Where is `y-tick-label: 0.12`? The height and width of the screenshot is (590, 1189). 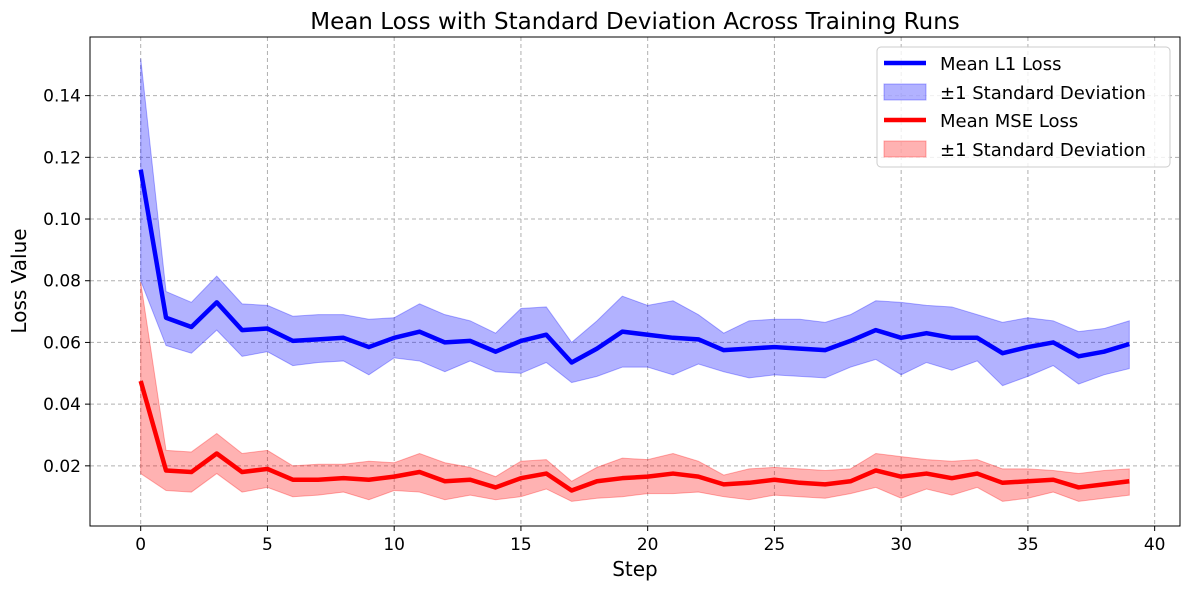
y-tick-label: 0.12 is located at coordinates (62, 158).